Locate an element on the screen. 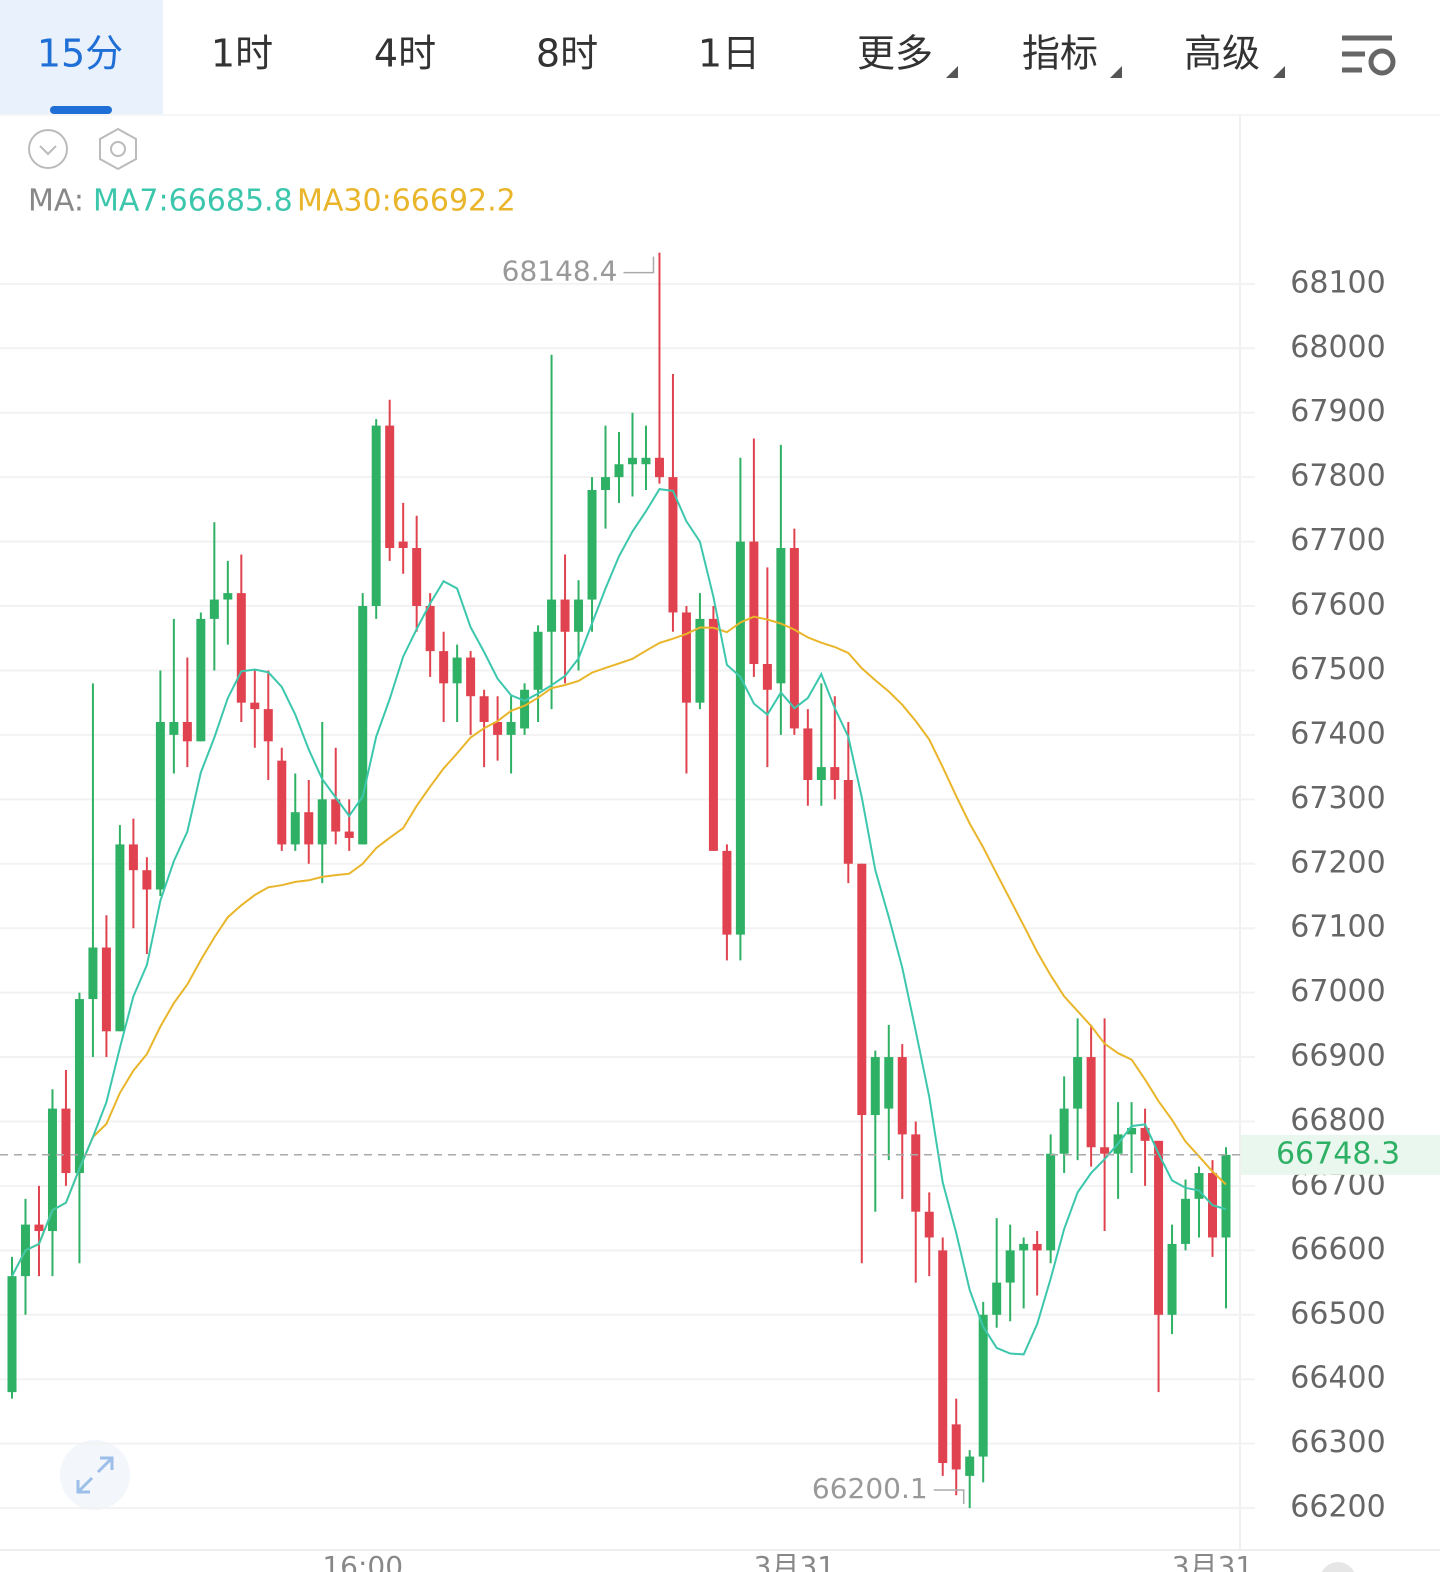 This screenshot has height=1572, width=1440. y-tick-label: 67100 is located at coordinates (1337, 927).